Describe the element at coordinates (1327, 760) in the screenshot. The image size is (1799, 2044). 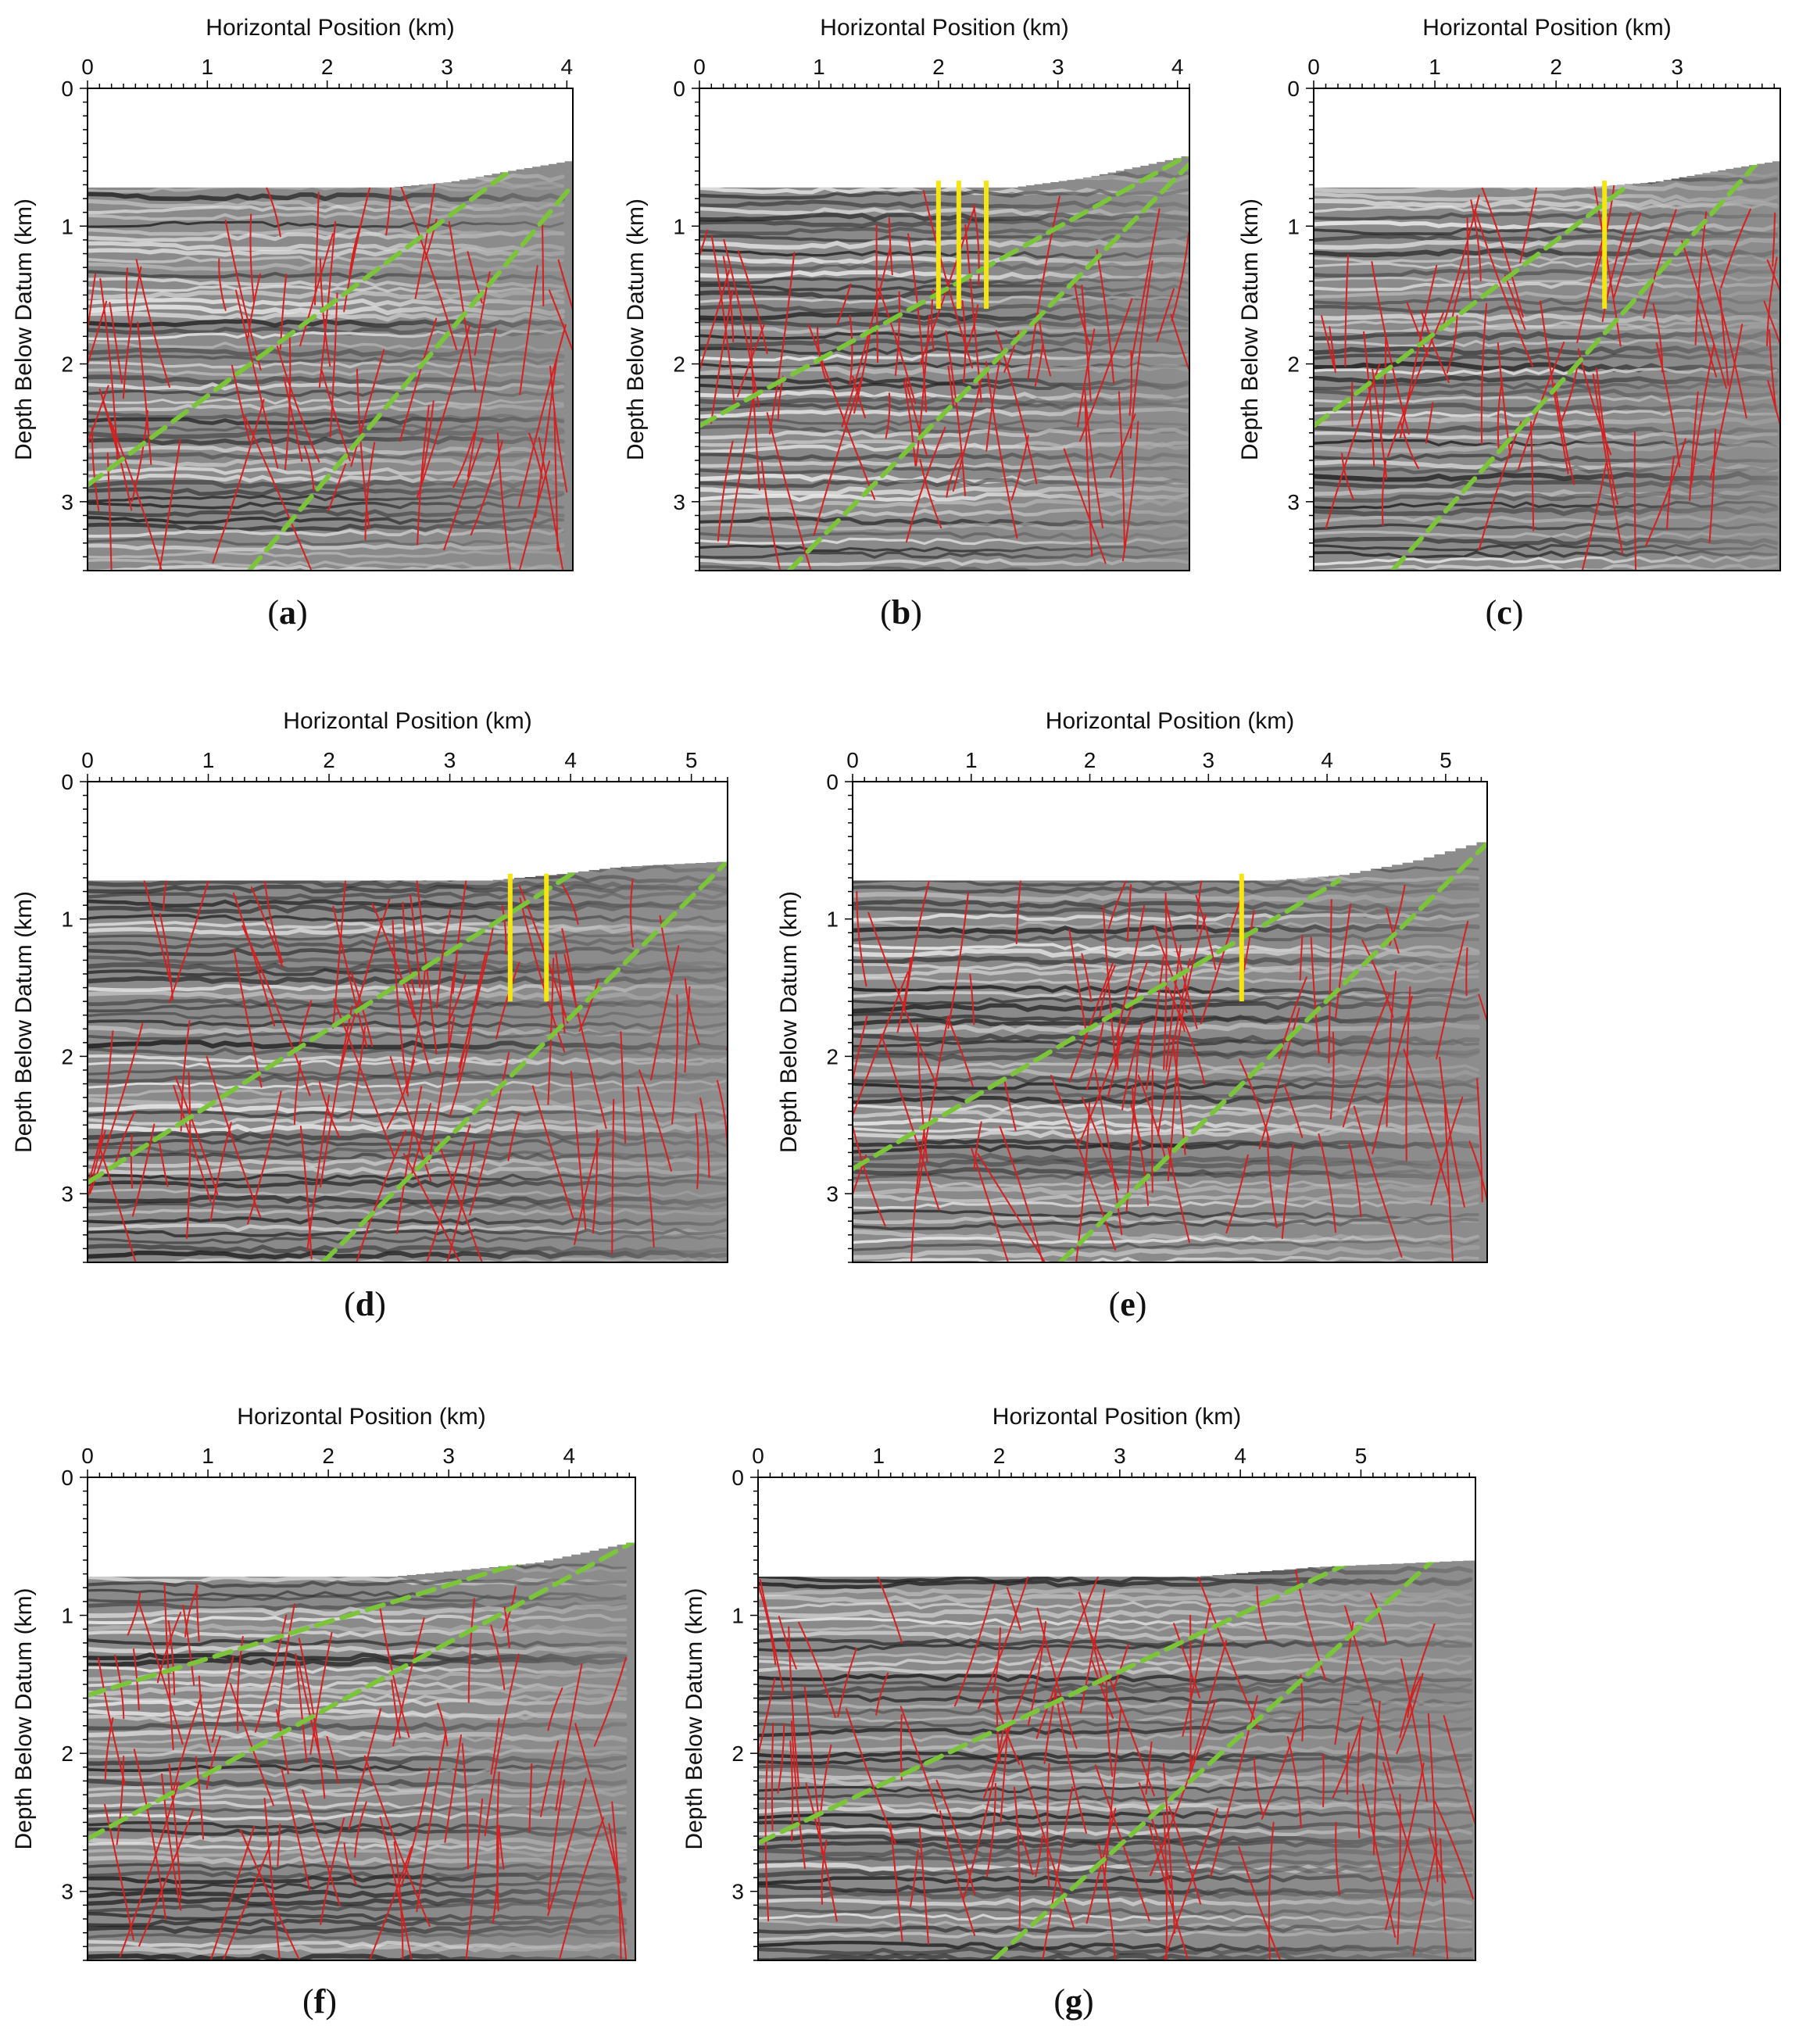
I see `x-tick-label: 4` at that location.